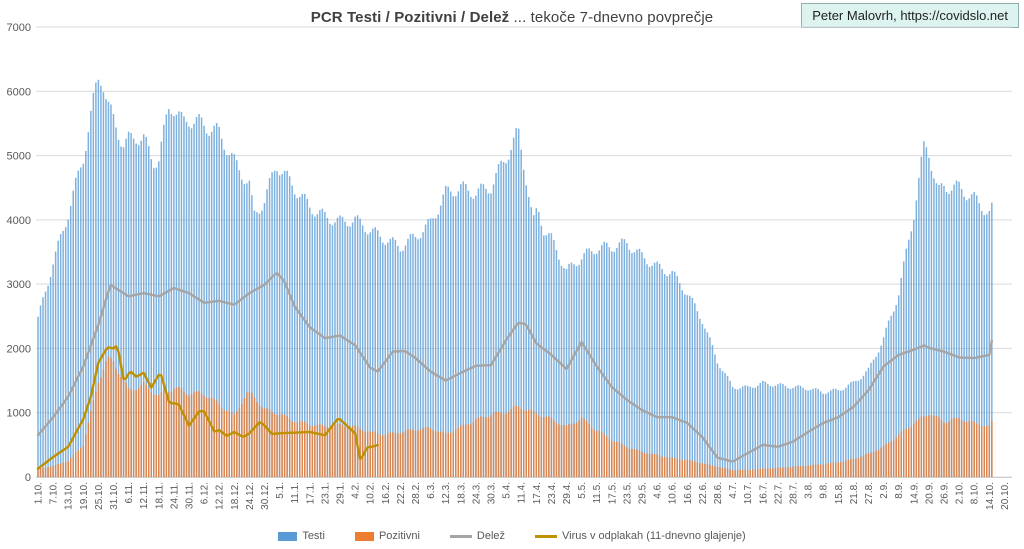  Describe the element at coordinates (975, 493) in the screenshot. I see `x-tick-label: 8.10.` at that location.